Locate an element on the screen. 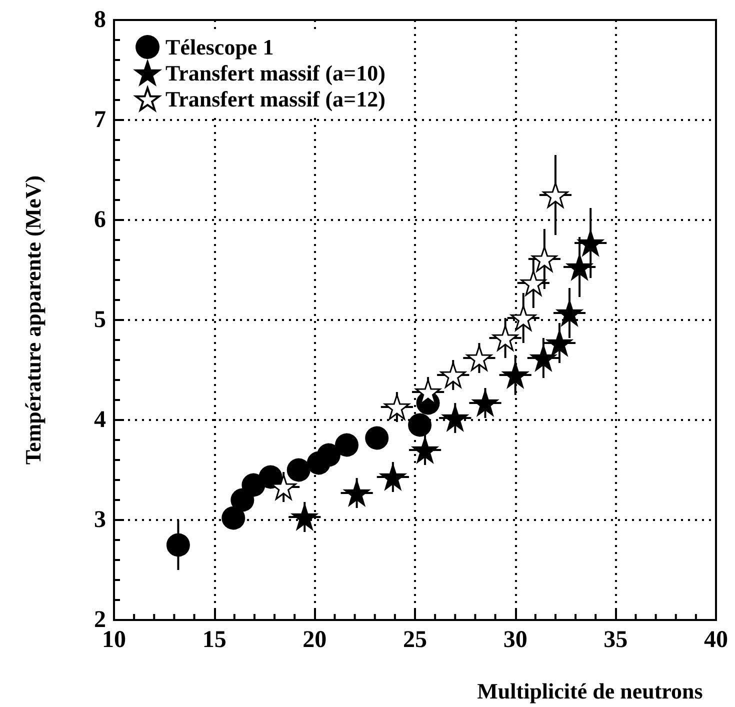 The width and height of the screenshot is (735, 707). y-tick-label: 4 is located at coordinates (100, 420).